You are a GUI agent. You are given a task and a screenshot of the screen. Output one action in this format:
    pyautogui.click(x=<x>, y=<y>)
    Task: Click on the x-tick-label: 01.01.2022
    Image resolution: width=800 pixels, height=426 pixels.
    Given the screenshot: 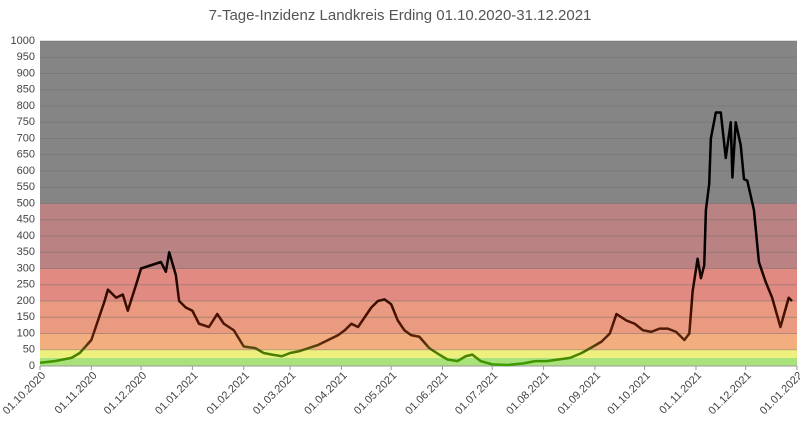 What is the action you would take?
    pyautogui.click(x=779, y=393)
    